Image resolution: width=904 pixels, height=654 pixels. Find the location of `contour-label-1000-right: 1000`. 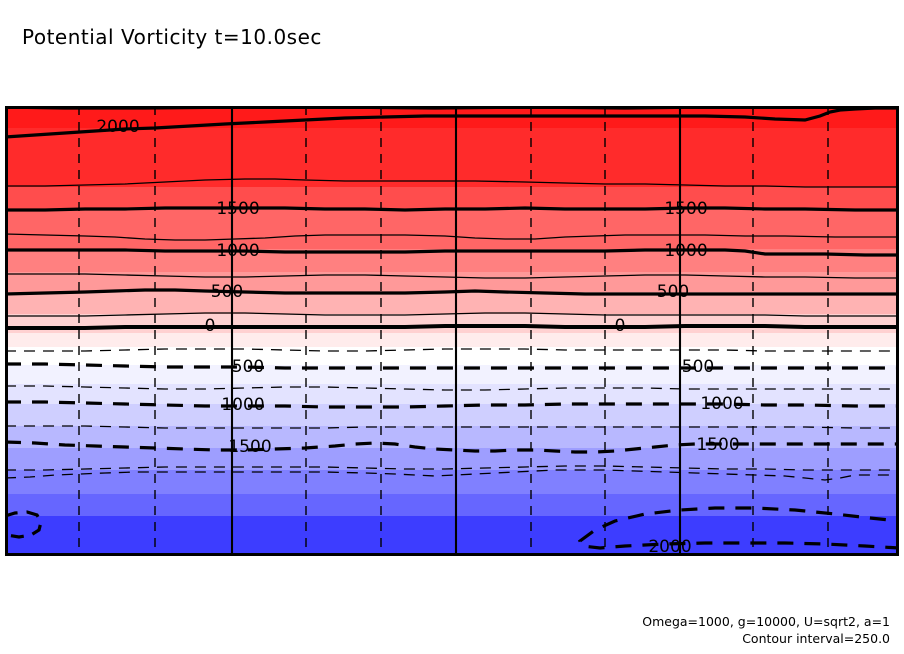

contour-label-1000-right: 1000 is located at coordinates (686, 251).